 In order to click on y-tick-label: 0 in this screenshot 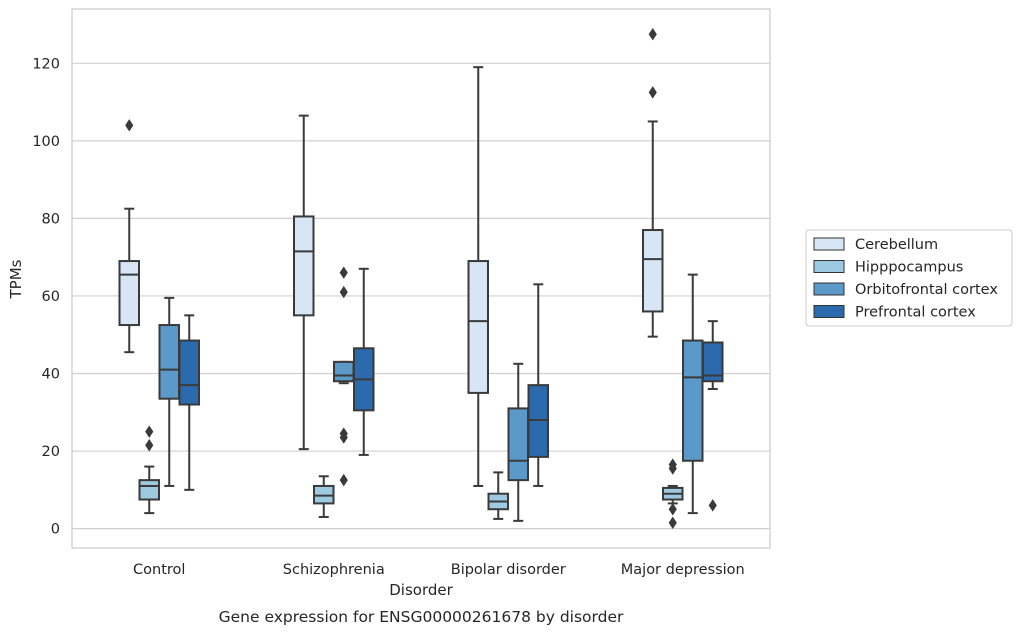, I will do `click(55, 530)`.